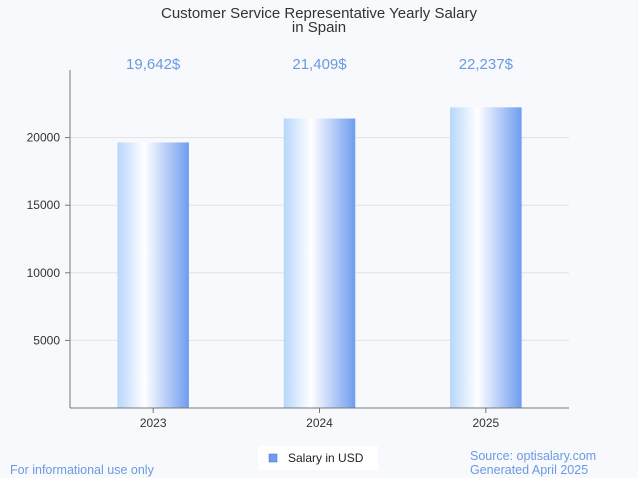  Describe the element at coordinates (44, 273) in the screenshot. I see `y-tick-label: 10000` at that location.